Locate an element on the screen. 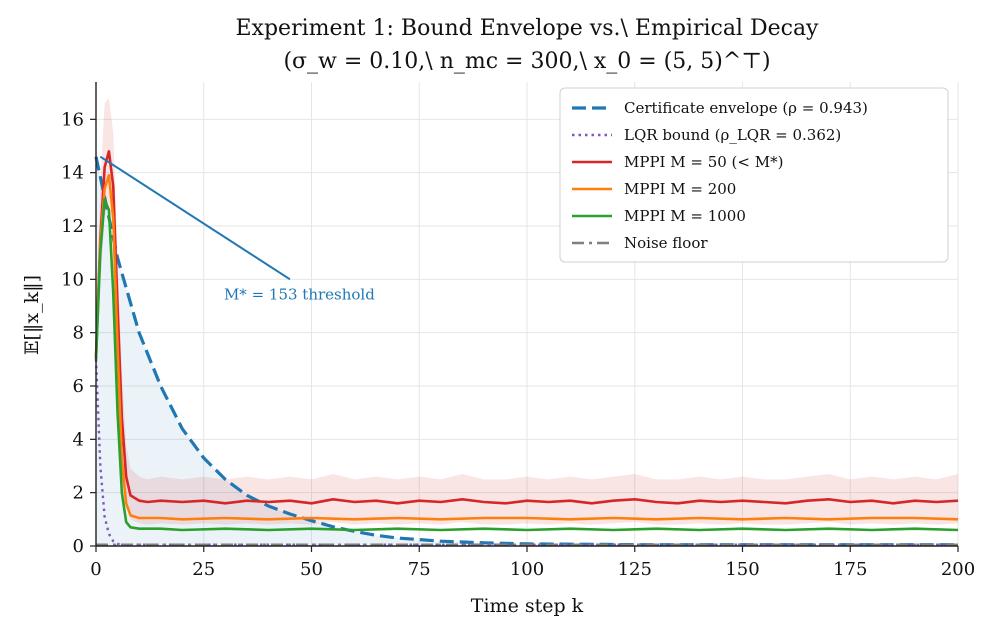 The width and height of the screenshot is (996, 636). annotation: M* = 153 threshold is located at coordinates (237, 229).